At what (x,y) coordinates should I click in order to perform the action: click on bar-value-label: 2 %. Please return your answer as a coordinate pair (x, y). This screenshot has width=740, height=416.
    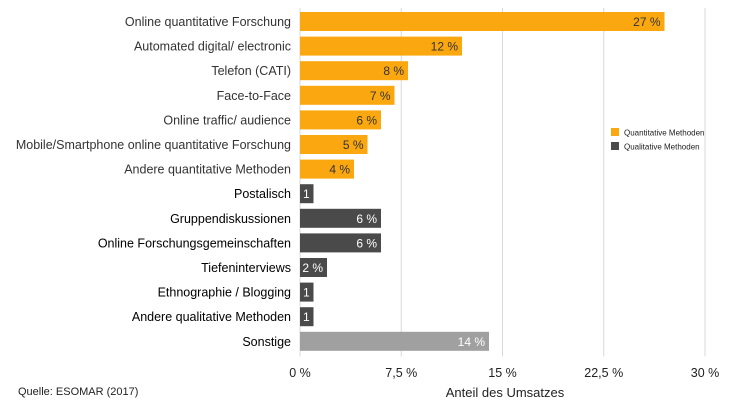
    Looking at the image, I should click on (312, 268).